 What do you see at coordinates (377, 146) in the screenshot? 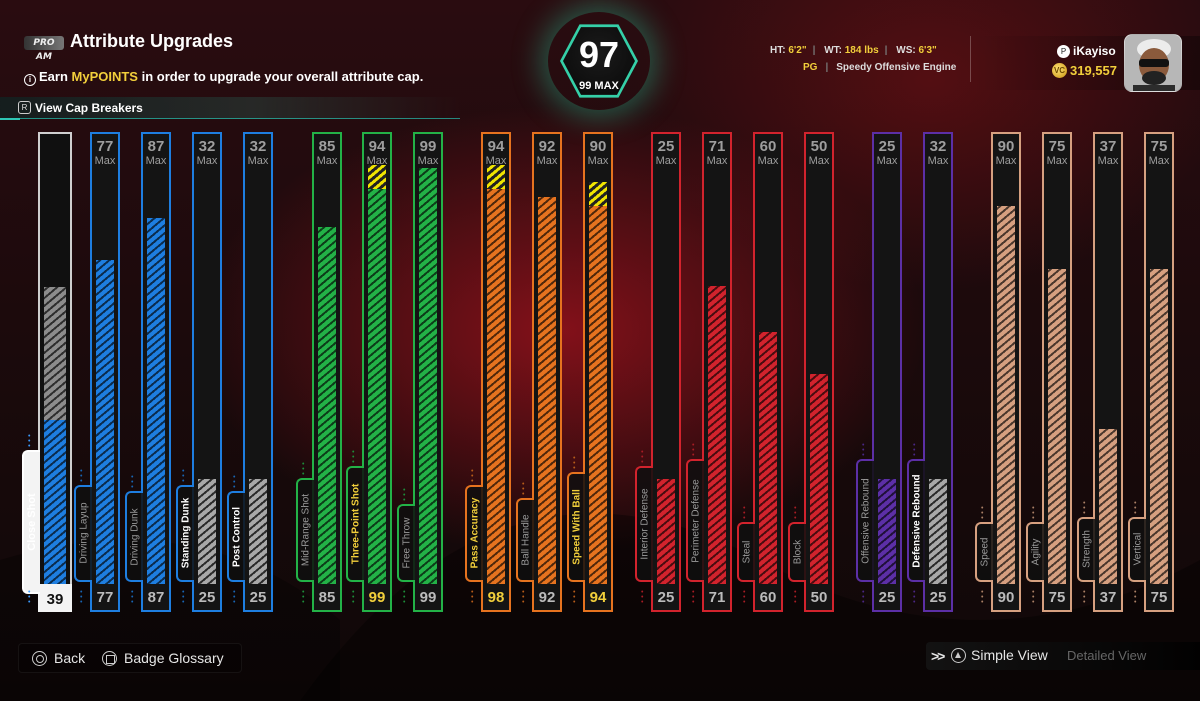
I see `attribute-cap-value: 94` at bounding box center [377, 146].